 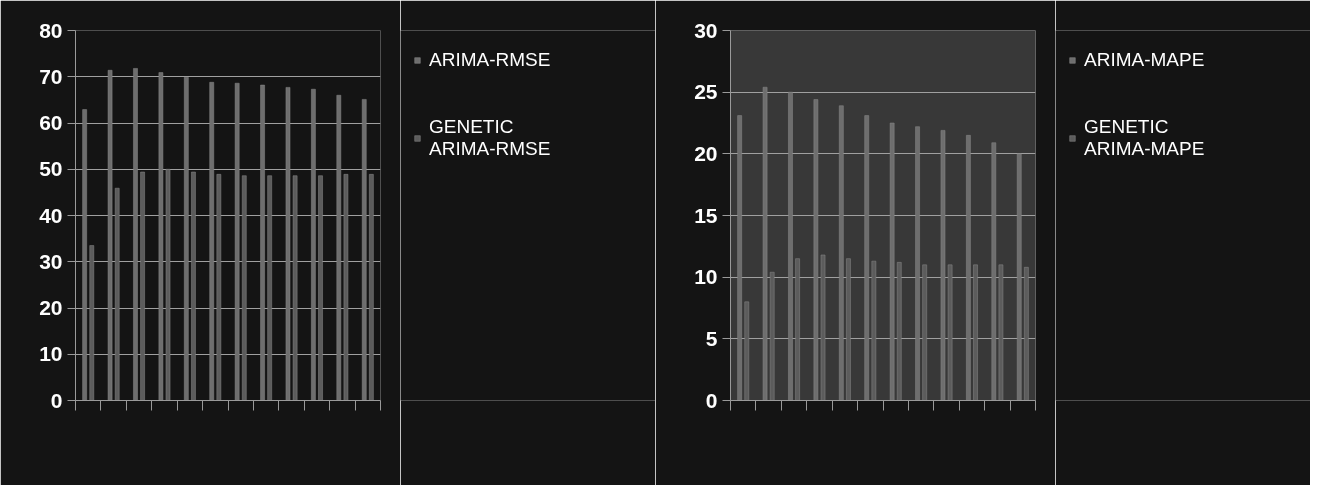 I want to click on y-tick-label: 40, so click(x=51, y=215).